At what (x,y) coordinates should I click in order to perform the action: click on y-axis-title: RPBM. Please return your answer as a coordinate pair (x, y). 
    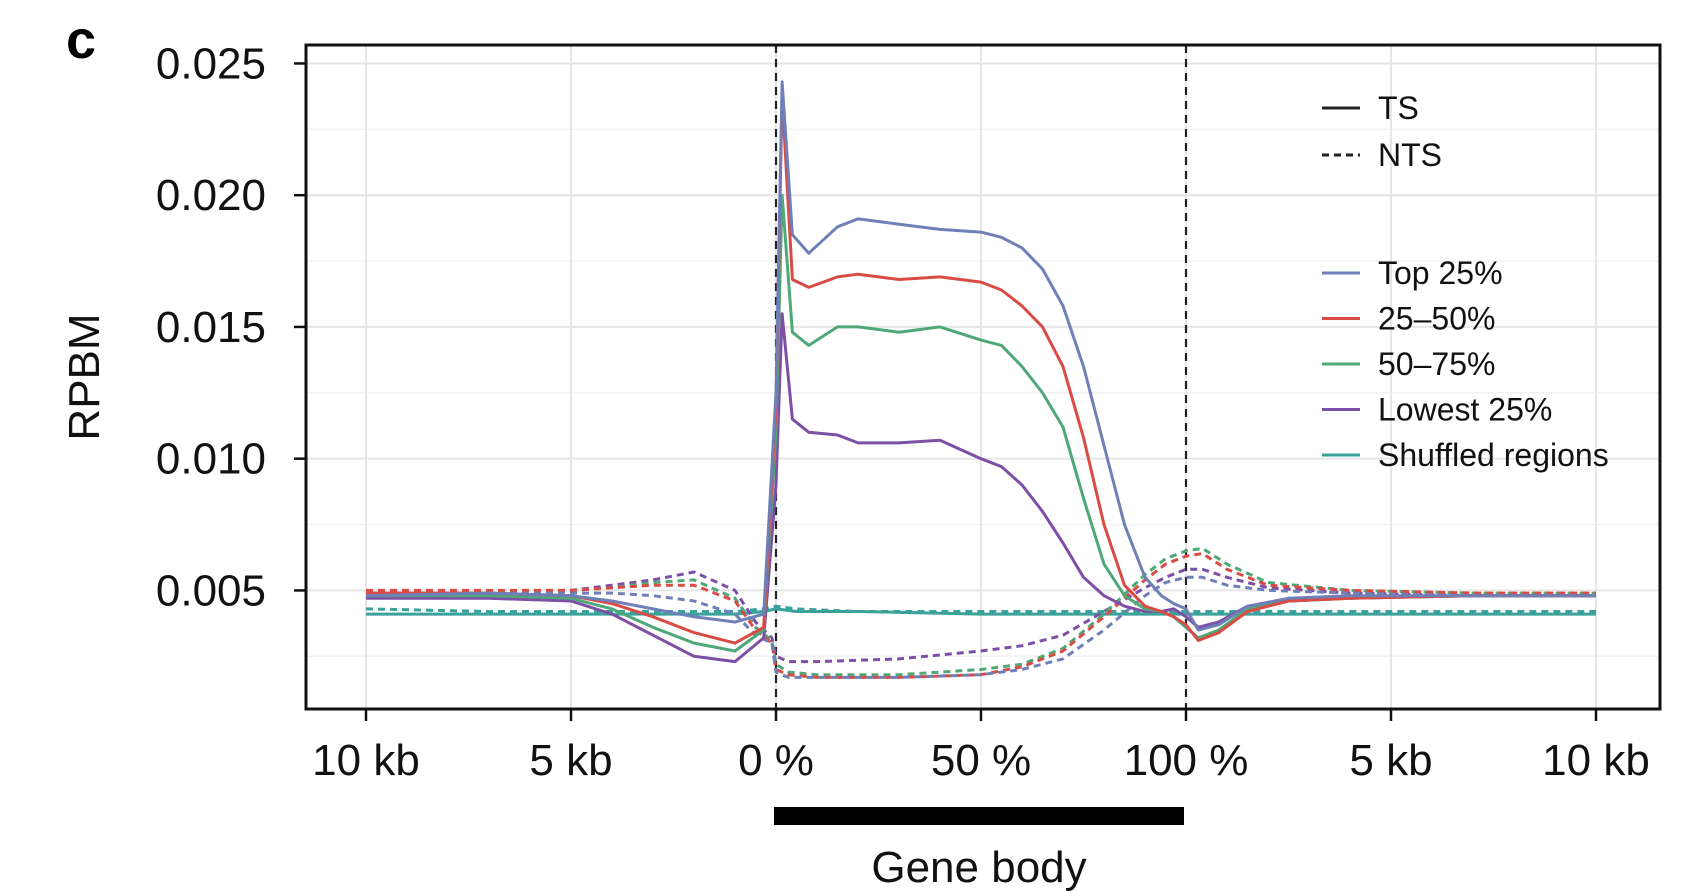
    Looking at the image, I should click on (84, 376).